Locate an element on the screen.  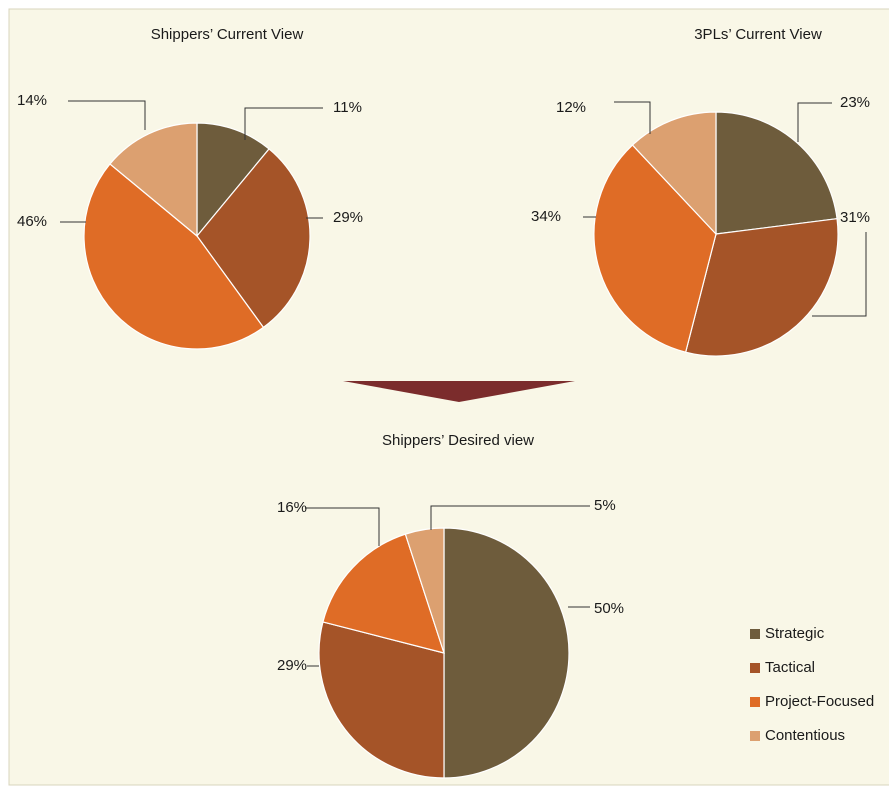
arrow is located at coordinates (459, 391).